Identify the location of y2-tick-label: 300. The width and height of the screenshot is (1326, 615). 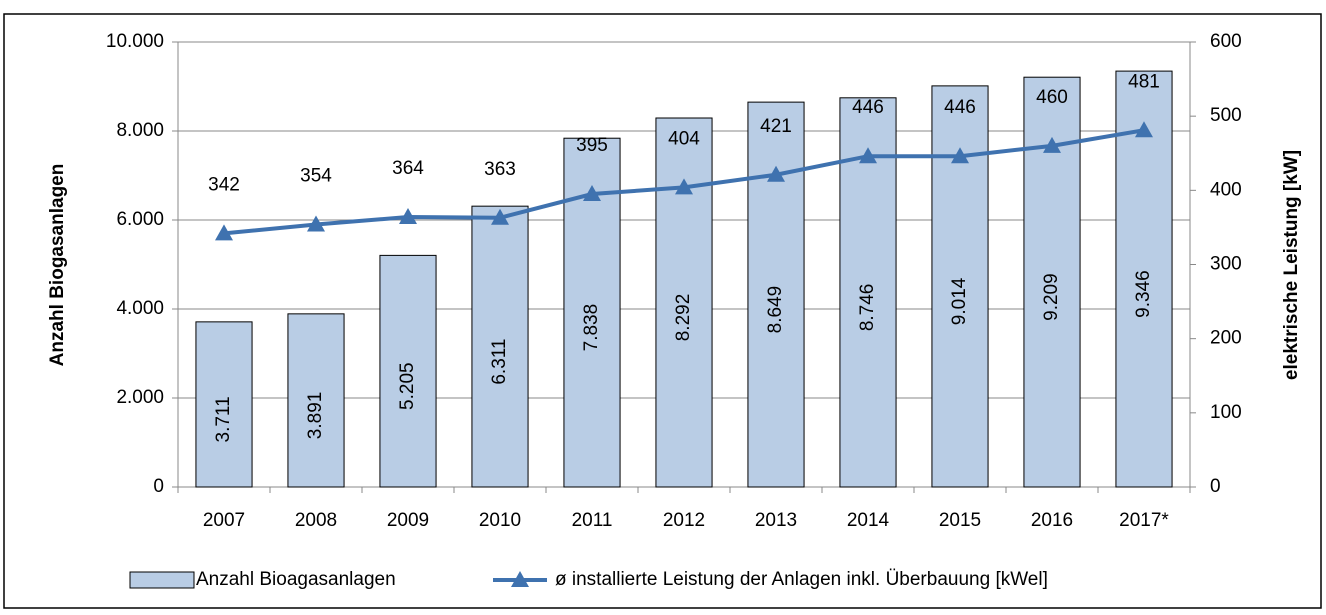
(1226, 264).